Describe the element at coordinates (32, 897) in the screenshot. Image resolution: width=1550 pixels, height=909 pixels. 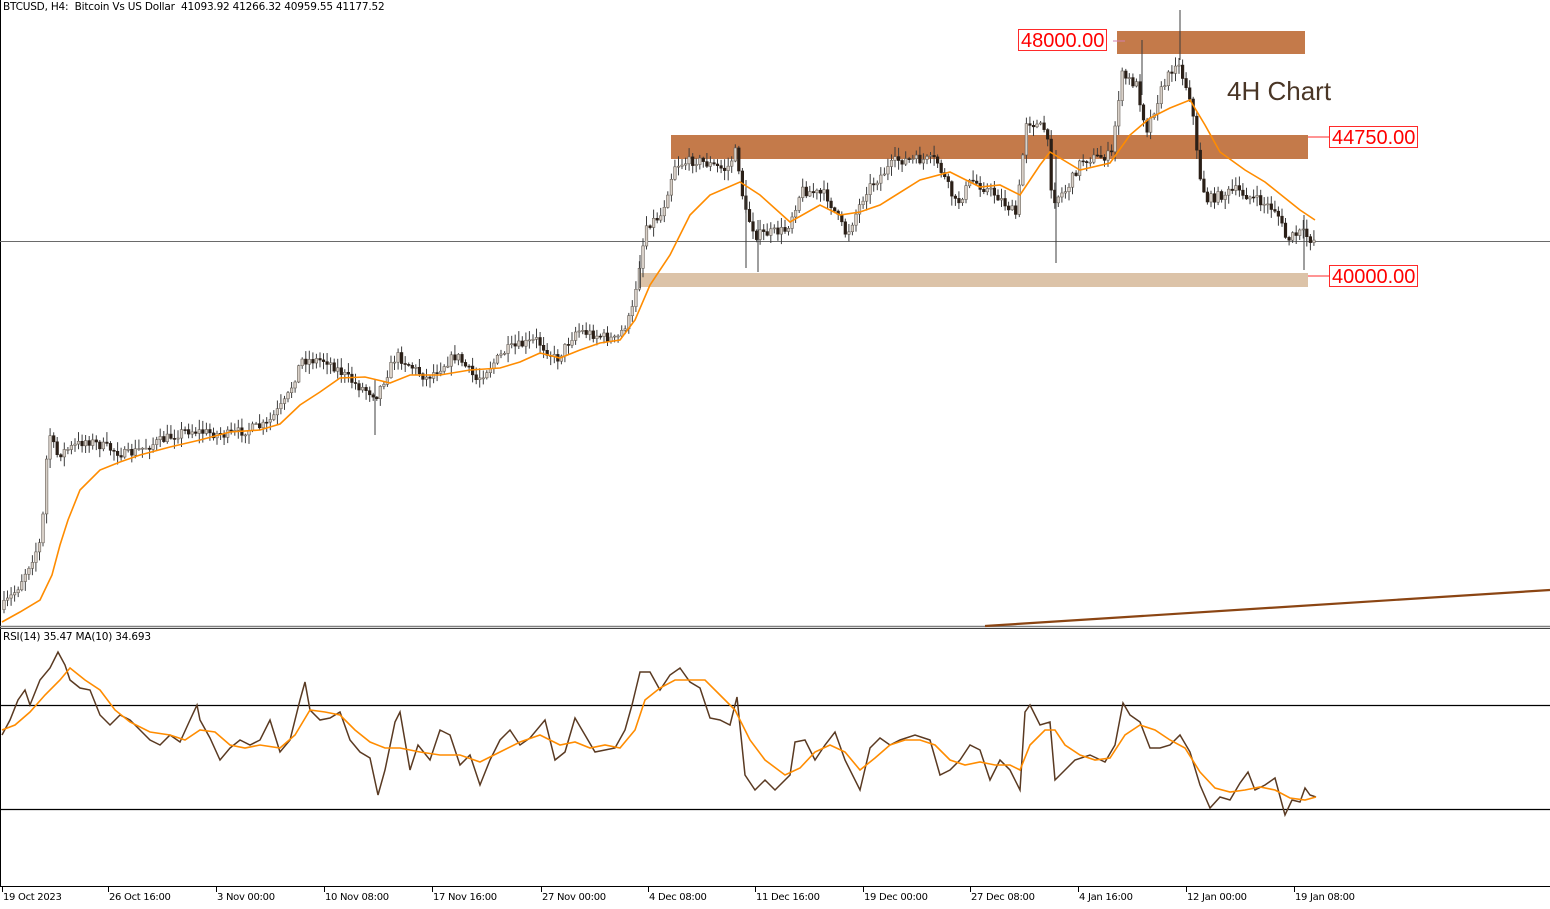
I see `time-axis-label: 19 Oct 2023` at that location.